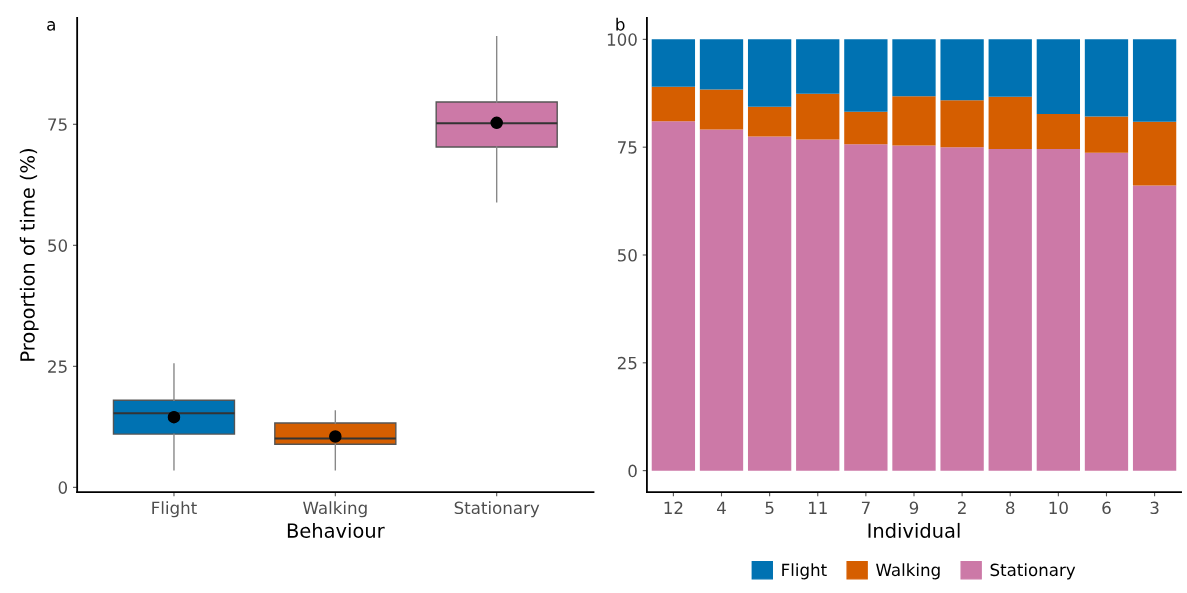 Image resolution: width=1187 pixels, height=593 pixels. Describe the element at coordinates (769, 508) in the screenshot. I see `x-tick-label: 5` at that location.